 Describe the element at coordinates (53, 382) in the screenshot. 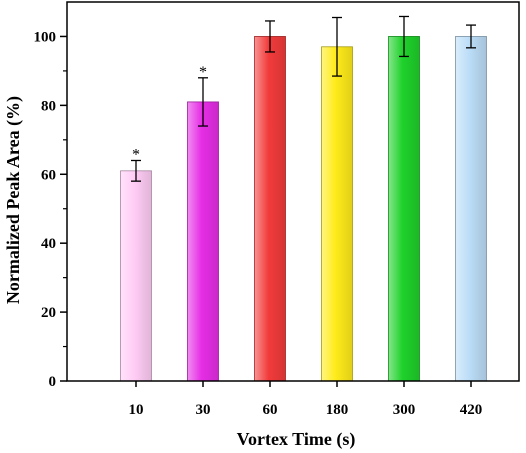

I see `y-tick-label-0: 0` at that location.